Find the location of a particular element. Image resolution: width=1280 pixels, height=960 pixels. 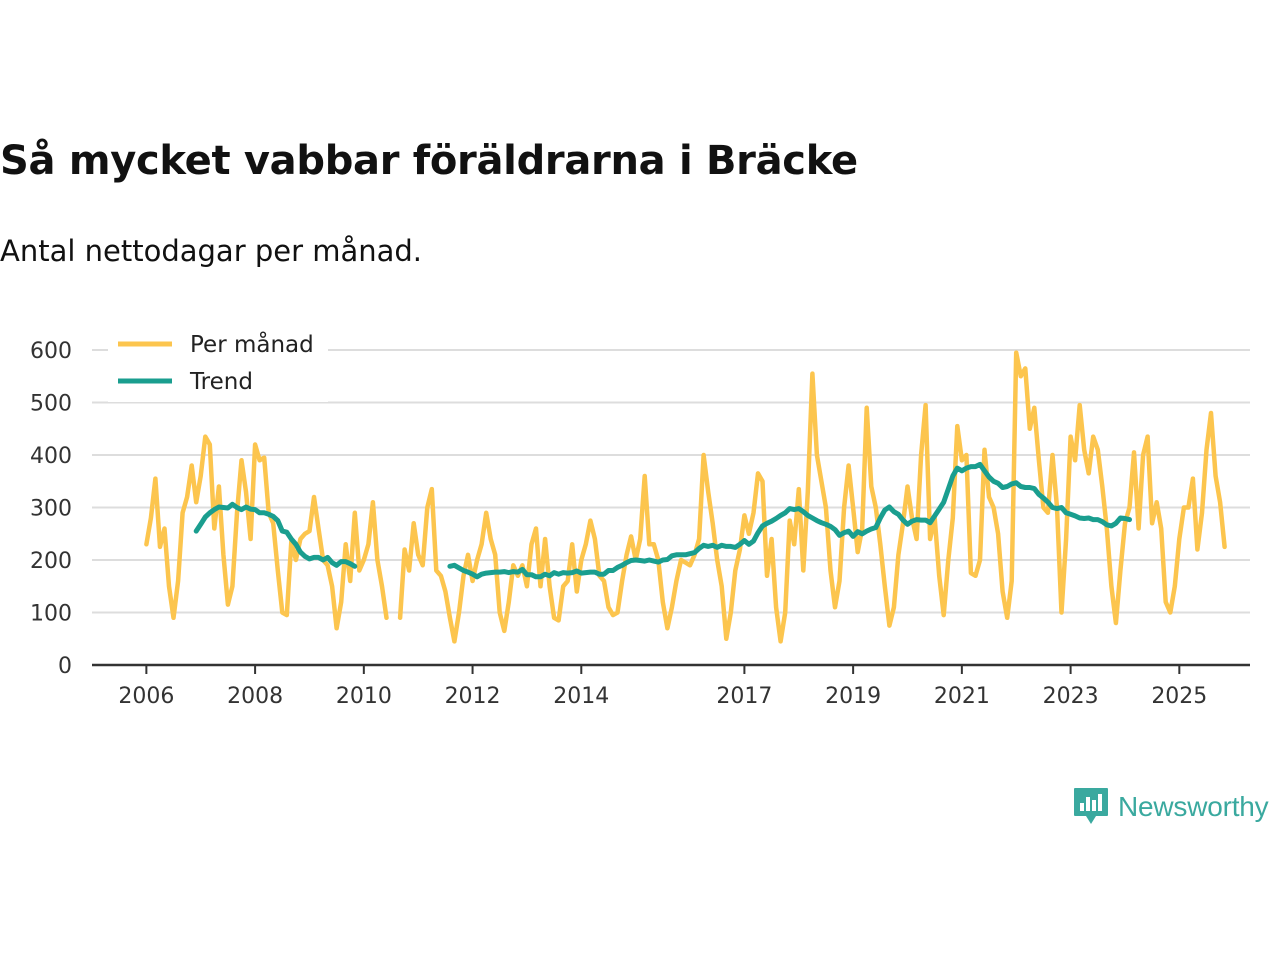

chart-subtitle: Antal nettodagar per månad. is located at coordinates (211, 251).